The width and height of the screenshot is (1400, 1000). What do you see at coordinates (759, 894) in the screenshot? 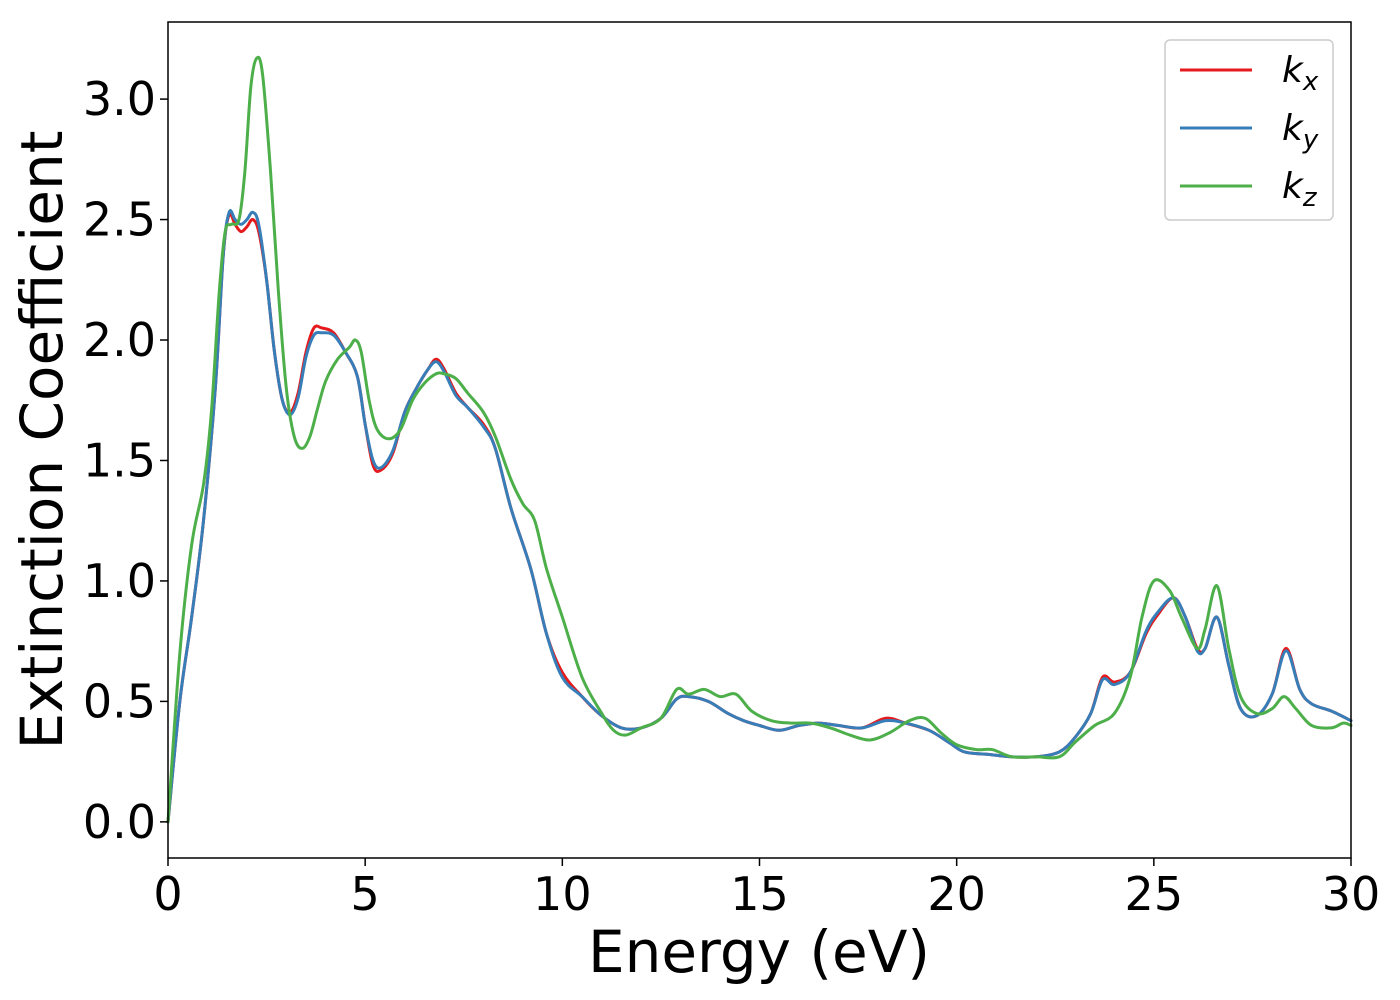
I see `x-tick-label: 15` at bounding box center [759, 894].